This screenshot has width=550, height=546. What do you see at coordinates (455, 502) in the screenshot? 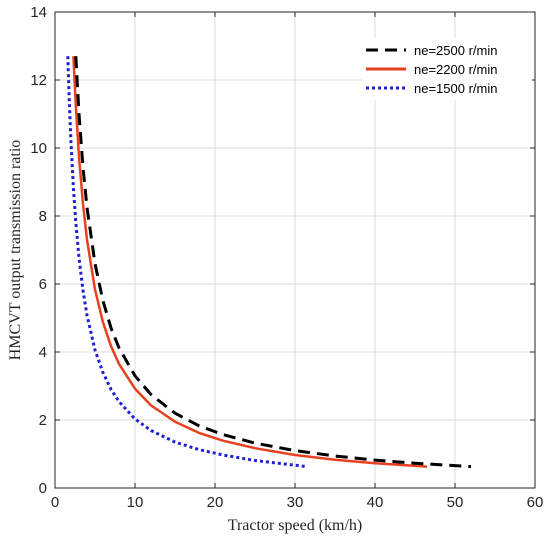
I see `x-tick-label: 50` at bounding box center [455, 502].